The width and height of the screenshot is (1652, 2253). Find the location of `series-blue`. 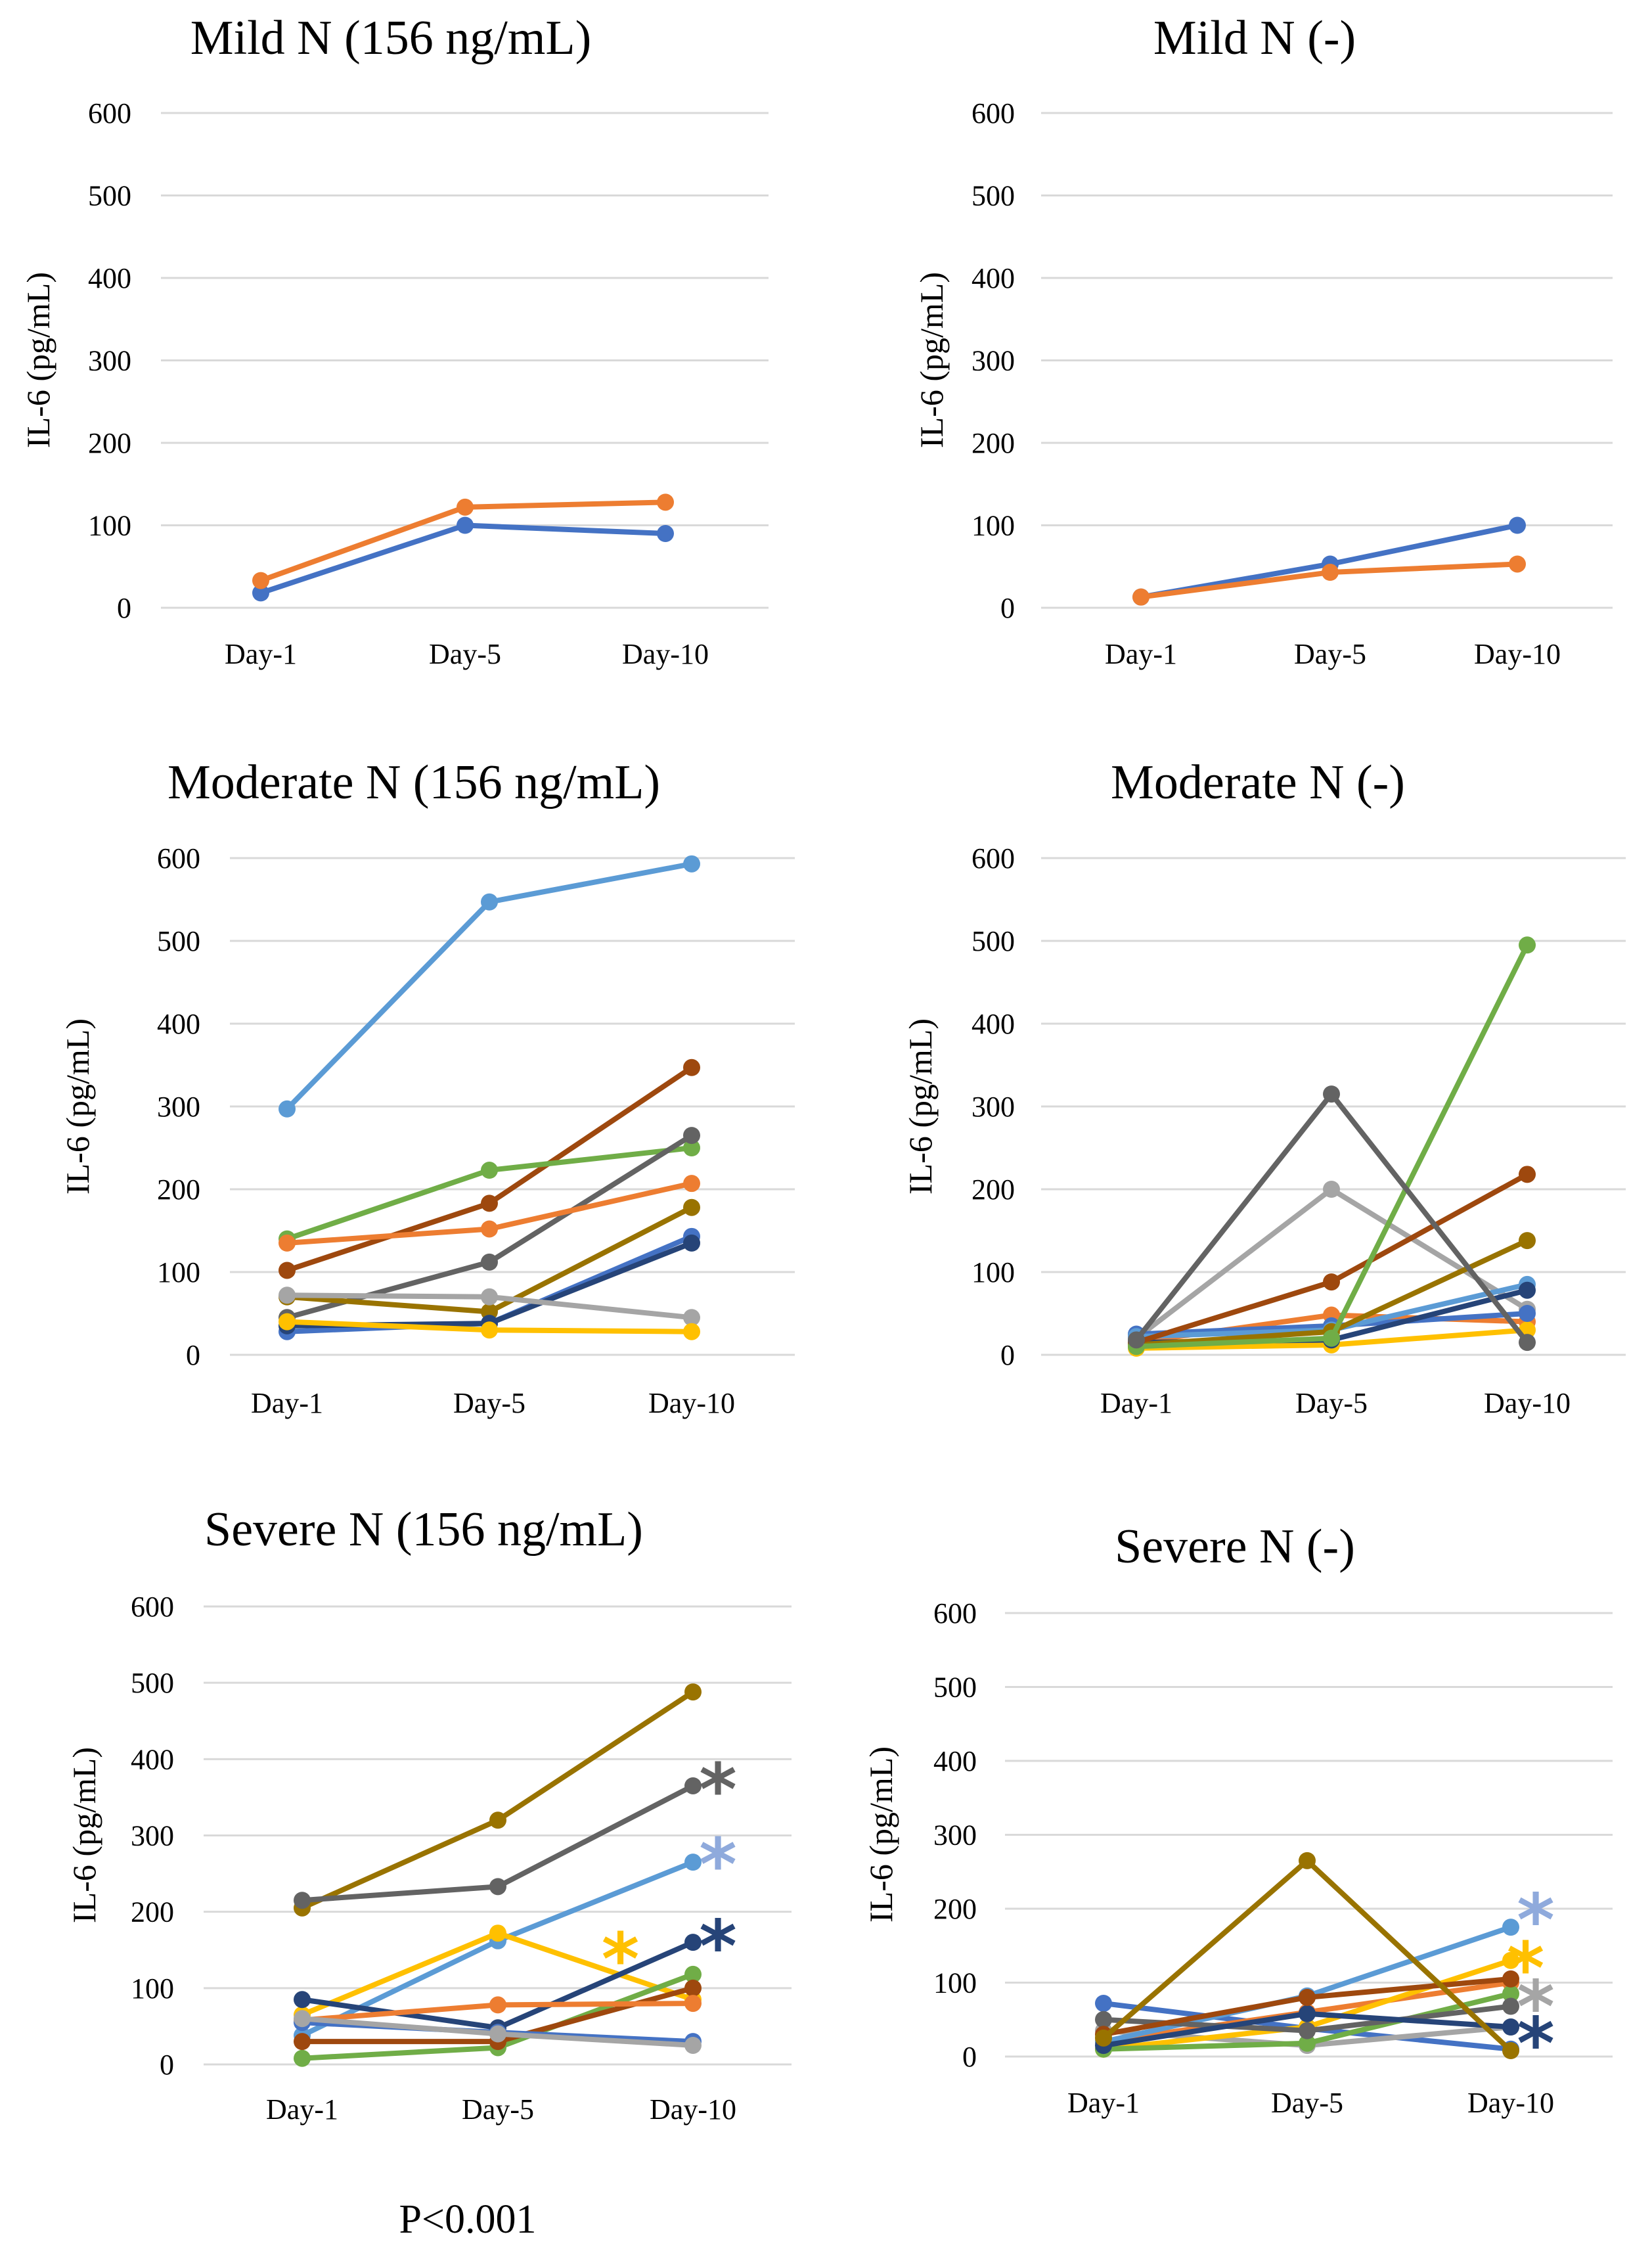

series-blue is located at coordinates (463, 559).